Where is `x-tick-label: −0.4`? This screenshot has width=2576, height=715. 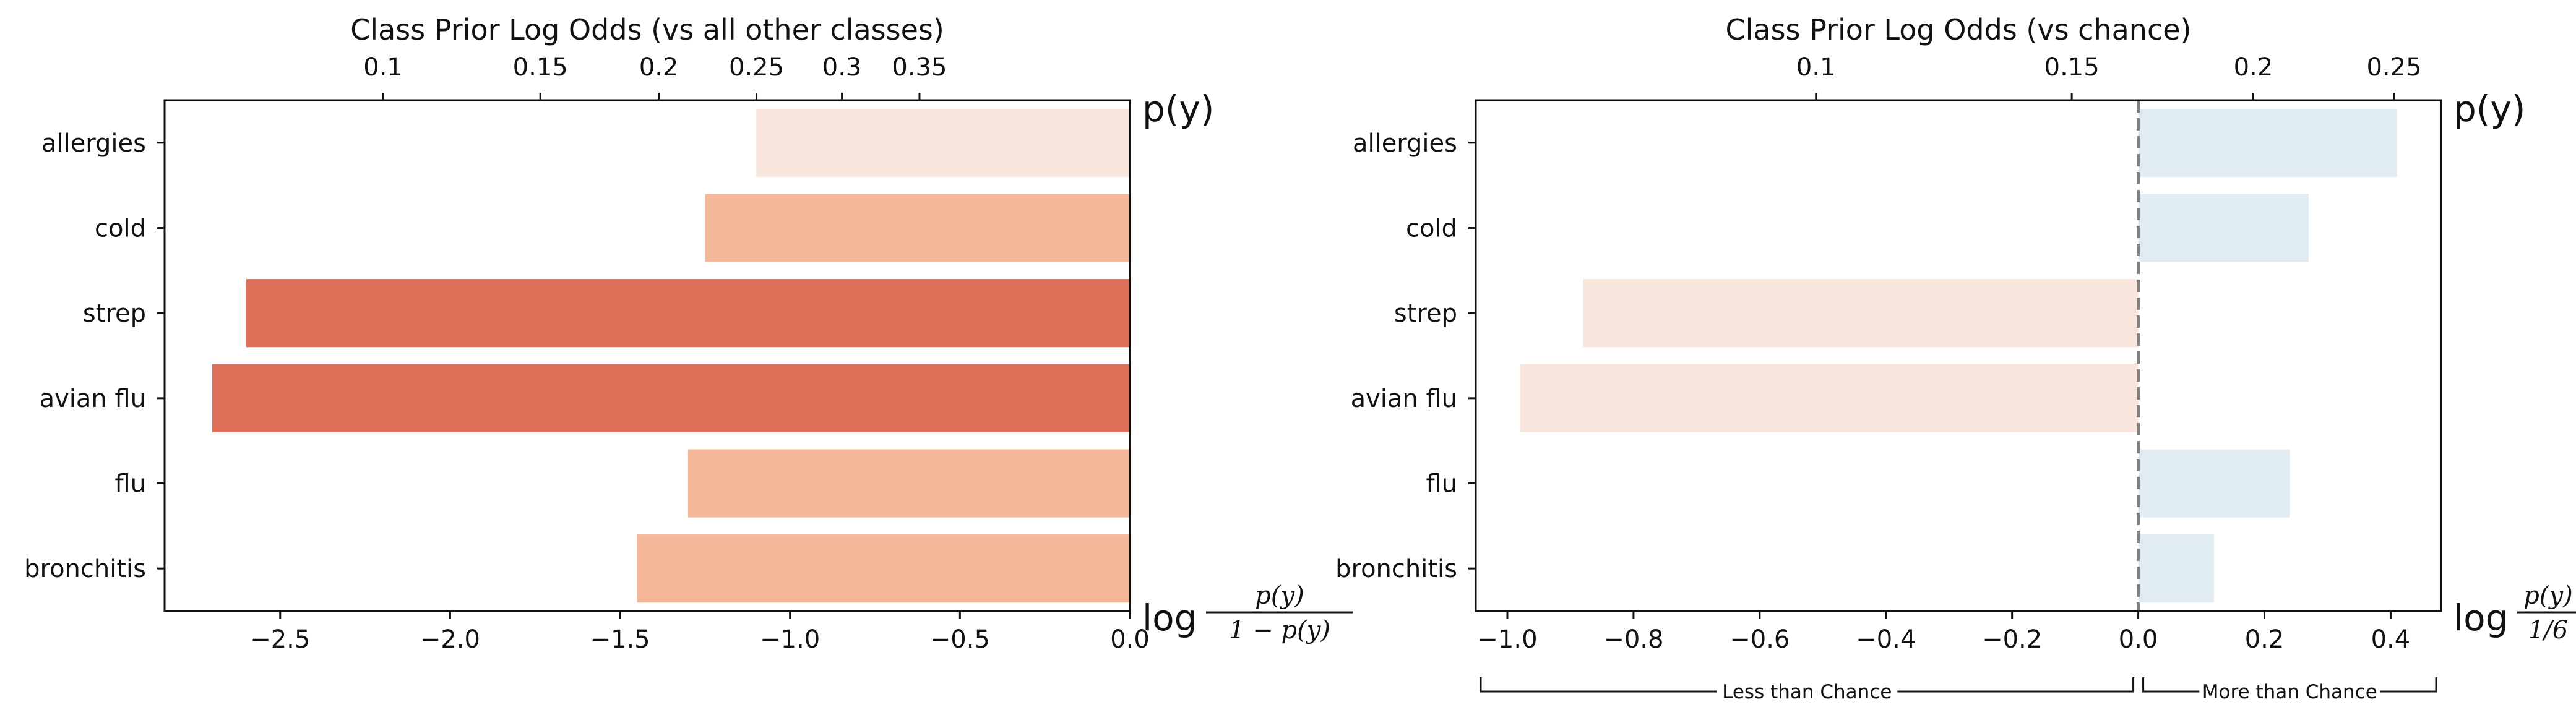 x-tick-label: −0.4 is located at coordinates (1886, 639).